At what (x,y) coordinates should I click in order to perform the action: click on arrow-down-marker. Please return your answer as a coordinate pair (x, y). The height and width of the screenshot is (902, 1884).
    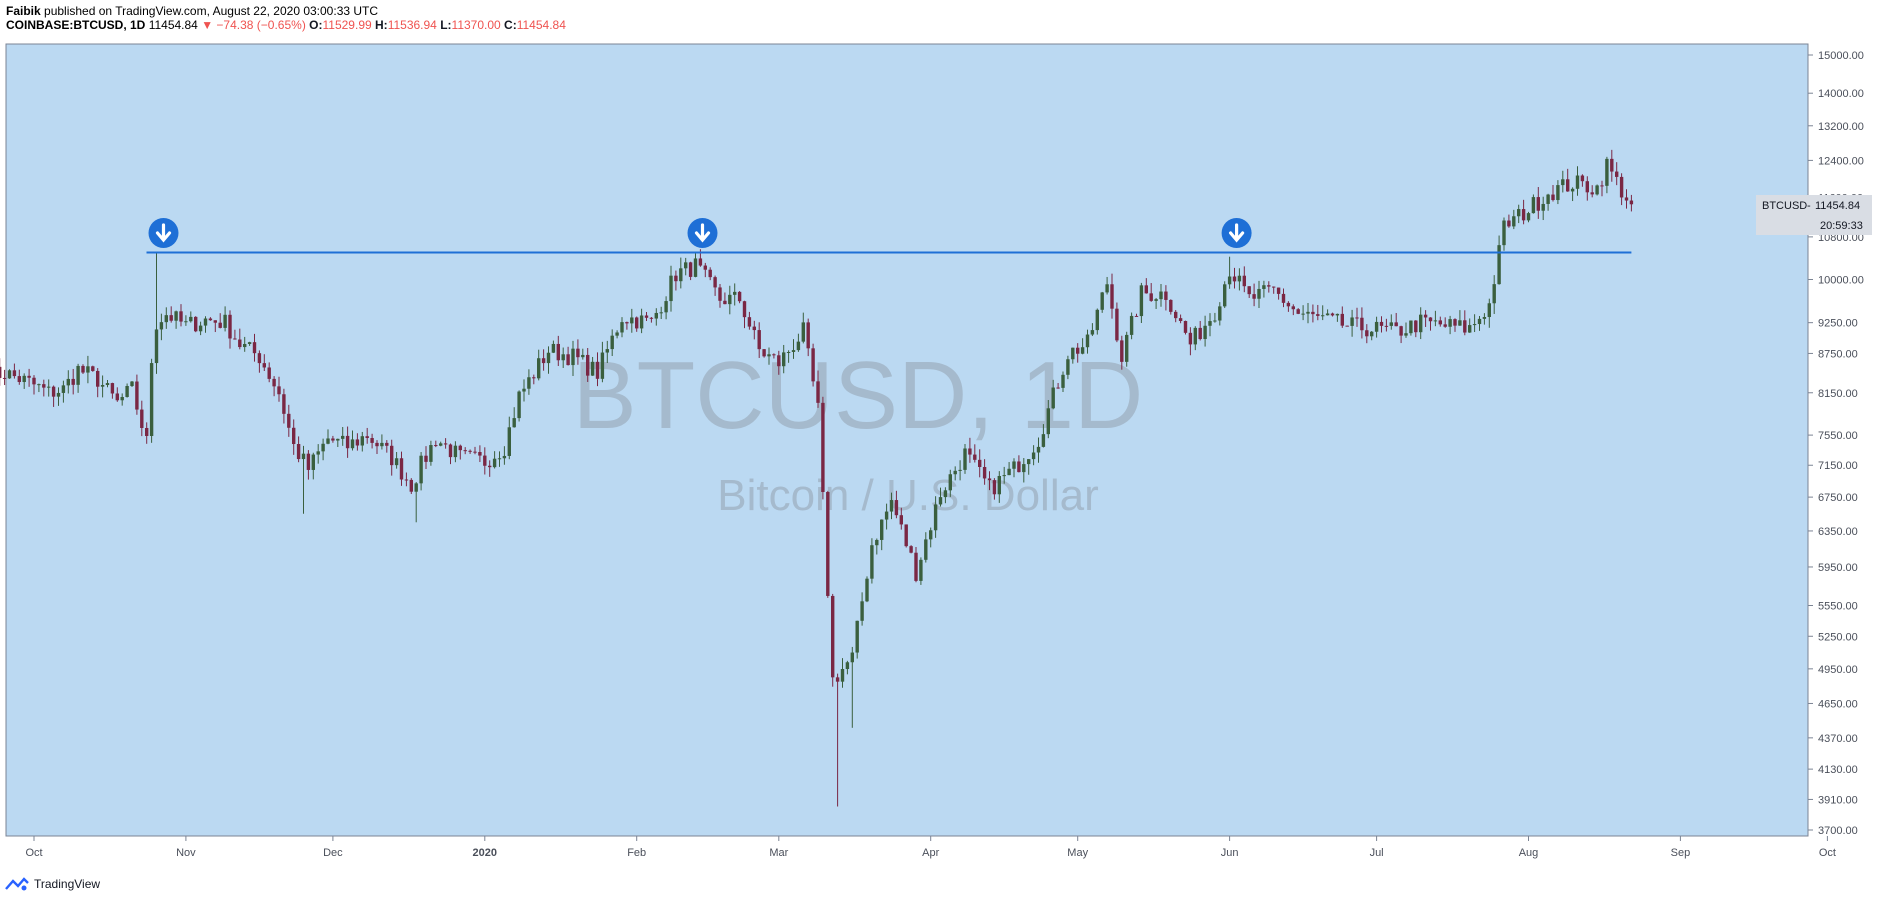
    Looking at the image, I should click on (1236, 233).